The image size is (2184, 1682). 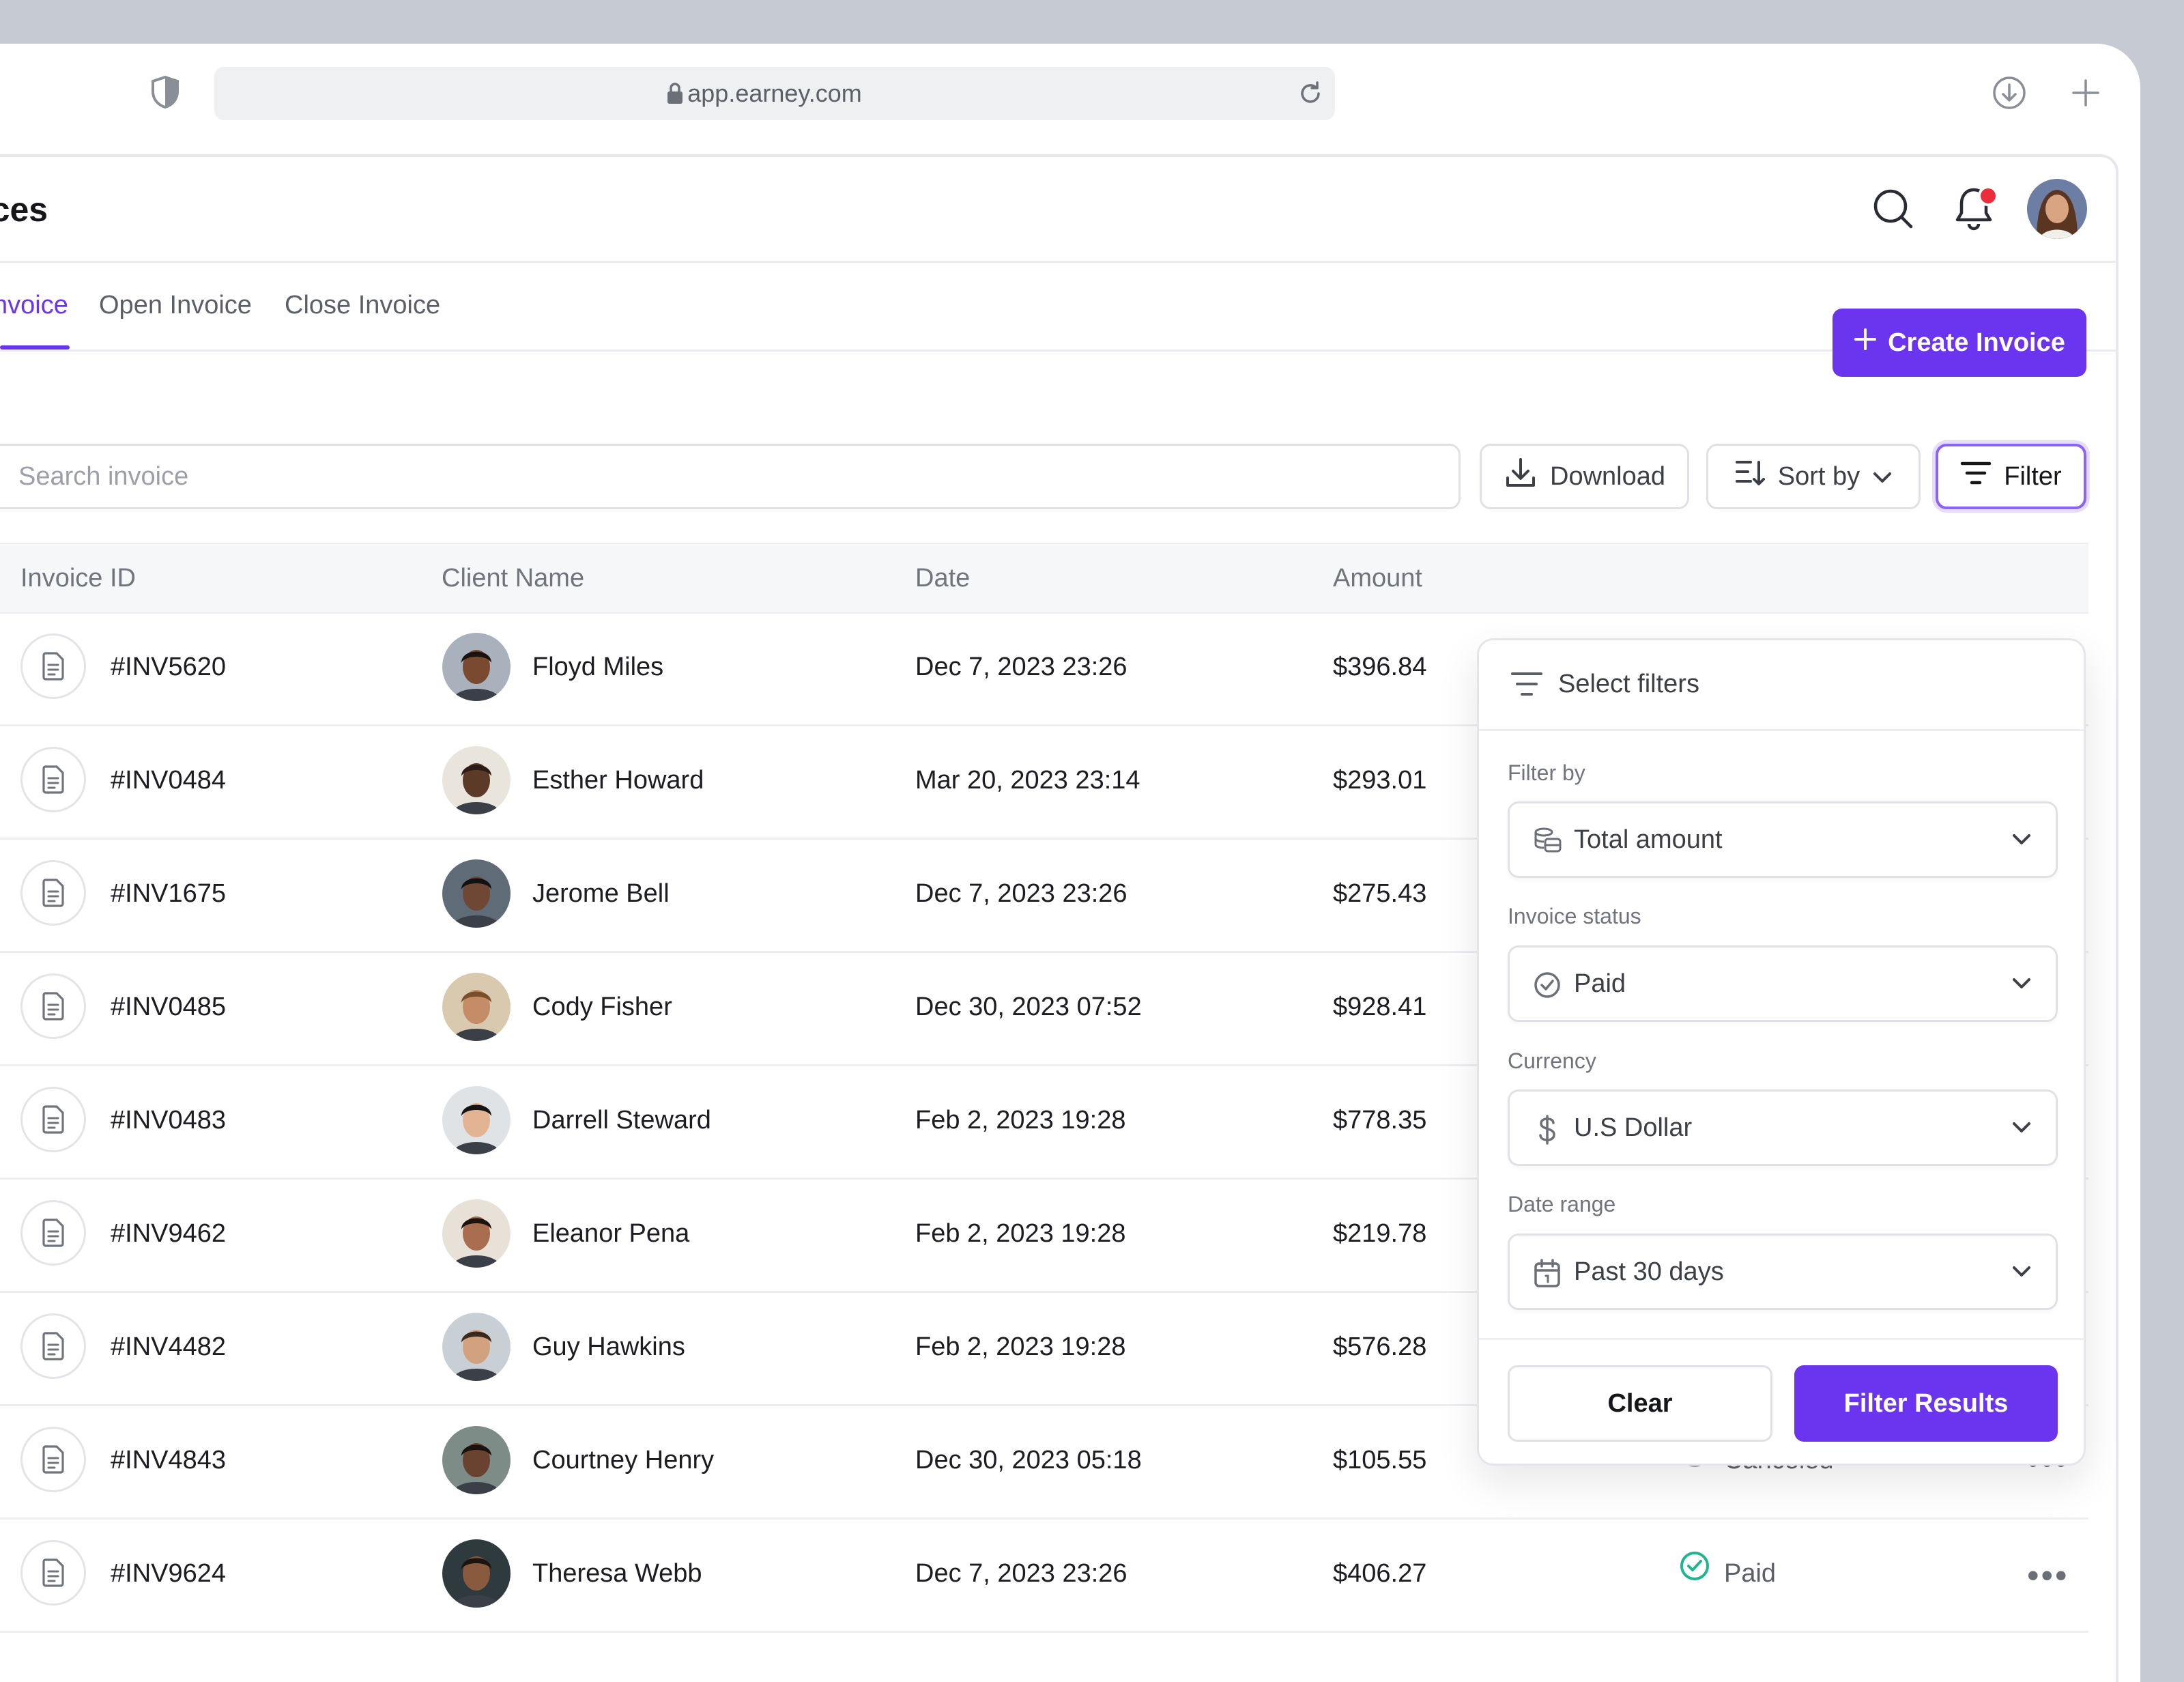 I want to click on status-badge: Paid, so click(x=1727, y=1573).